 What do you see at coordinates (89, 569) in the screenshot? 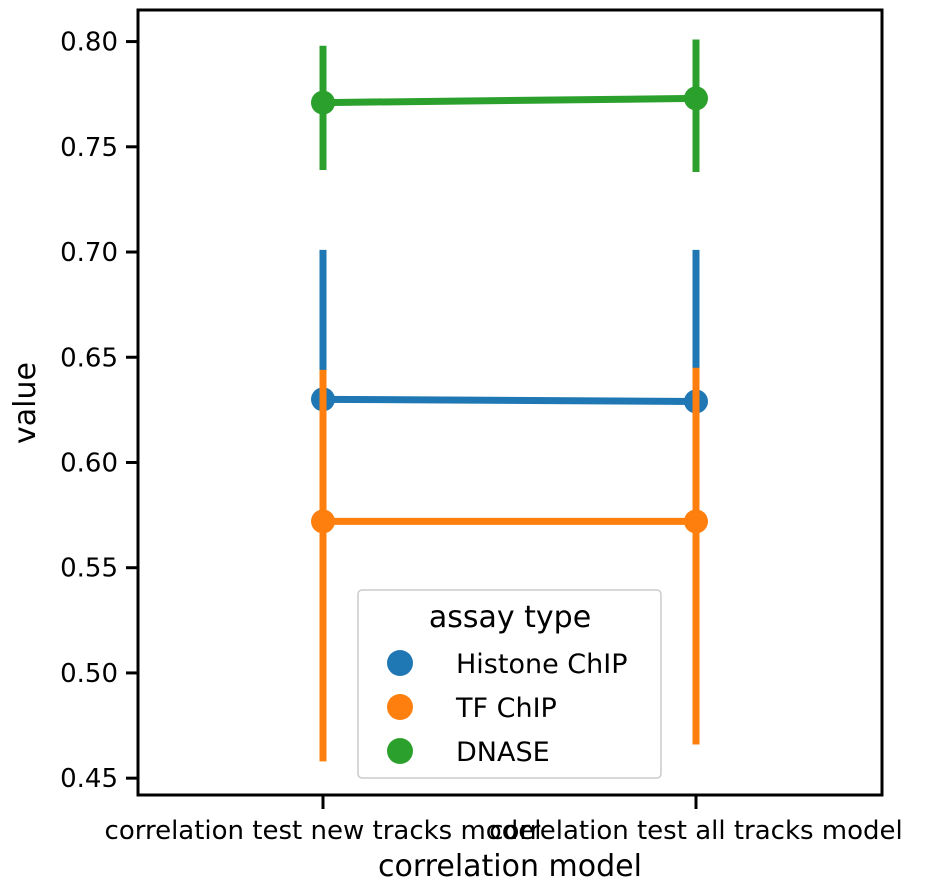
I see `y-tick-label: 0.55` at bounding box center [89, 569].